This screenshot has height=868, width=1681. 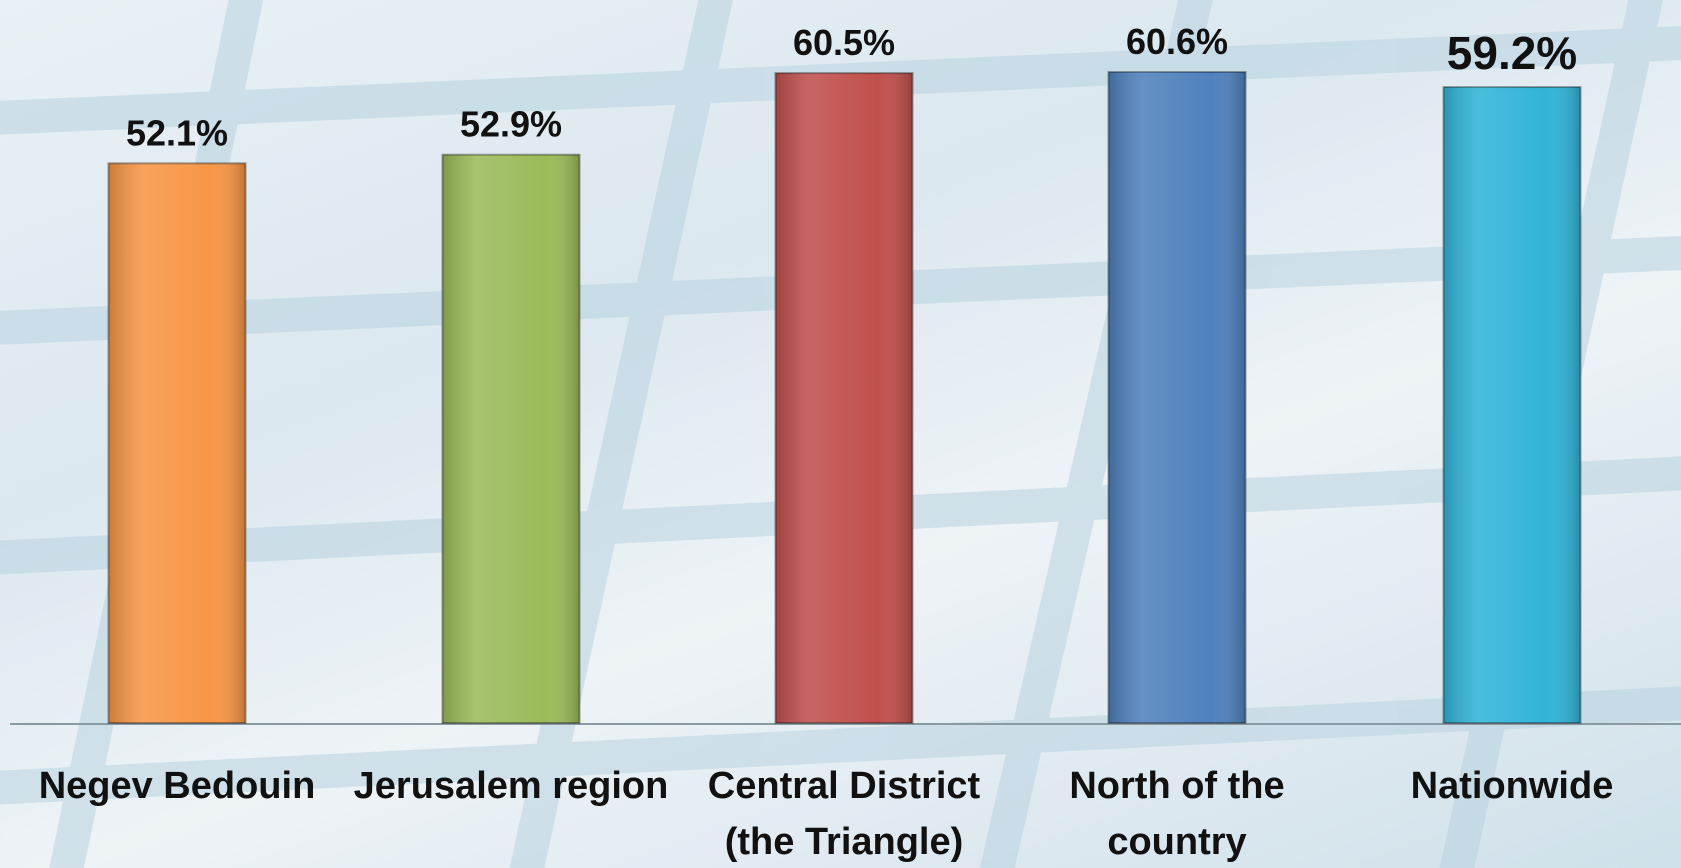 I want to click on x-tick-label: Nationwide, so click(x=1512, y=786).